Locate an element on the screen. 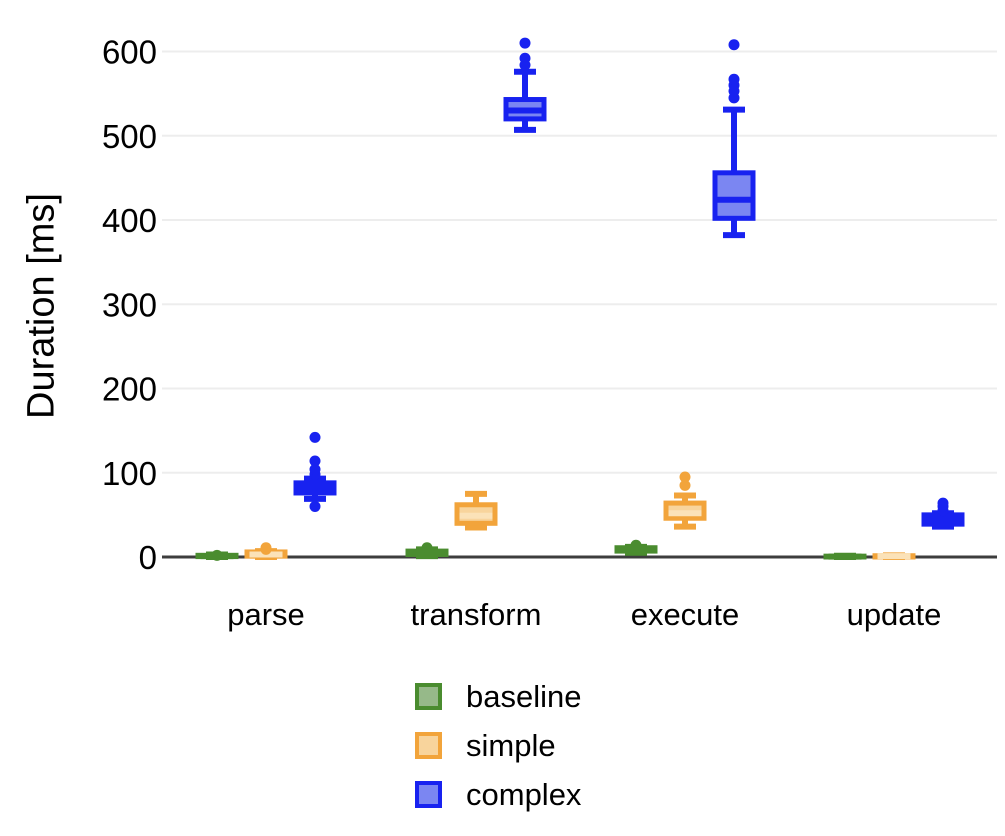 The height and width of the screenshot is (836, 1005). x-axis-label-parse: parse is located at coordinates (266, 614).